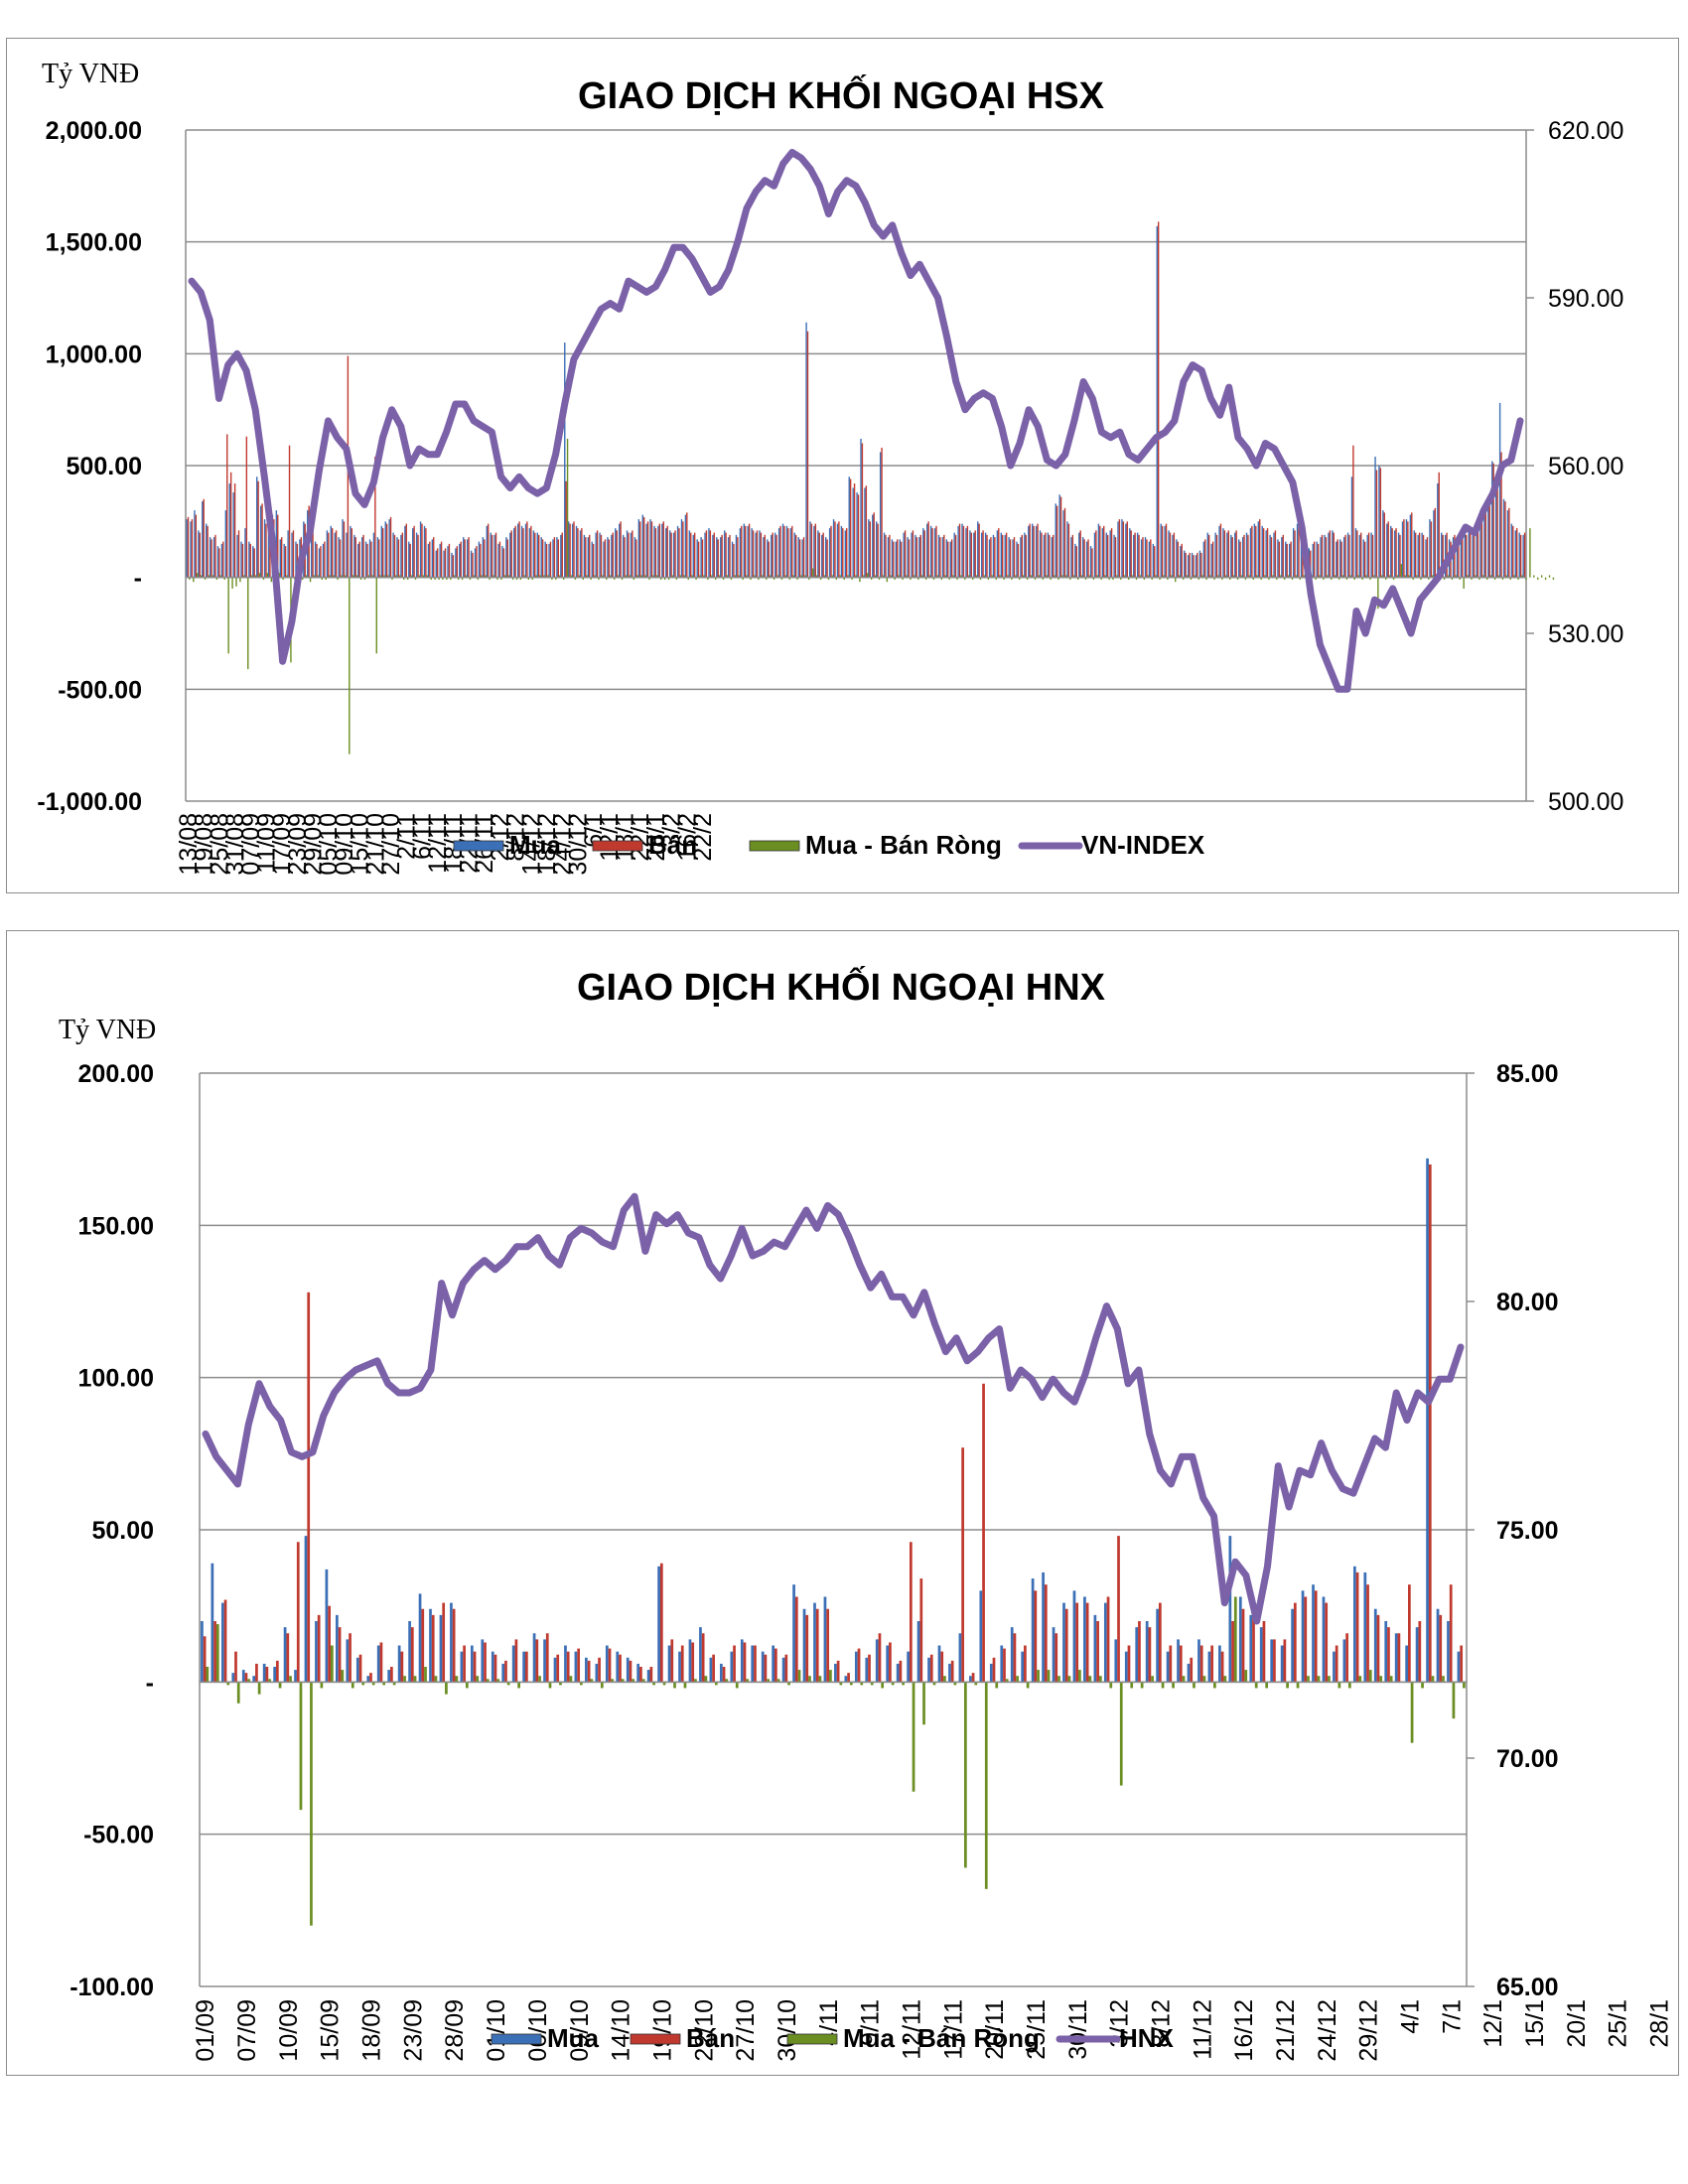  I want to click on x-tick-label: 12/1, so click(1493, 2023).